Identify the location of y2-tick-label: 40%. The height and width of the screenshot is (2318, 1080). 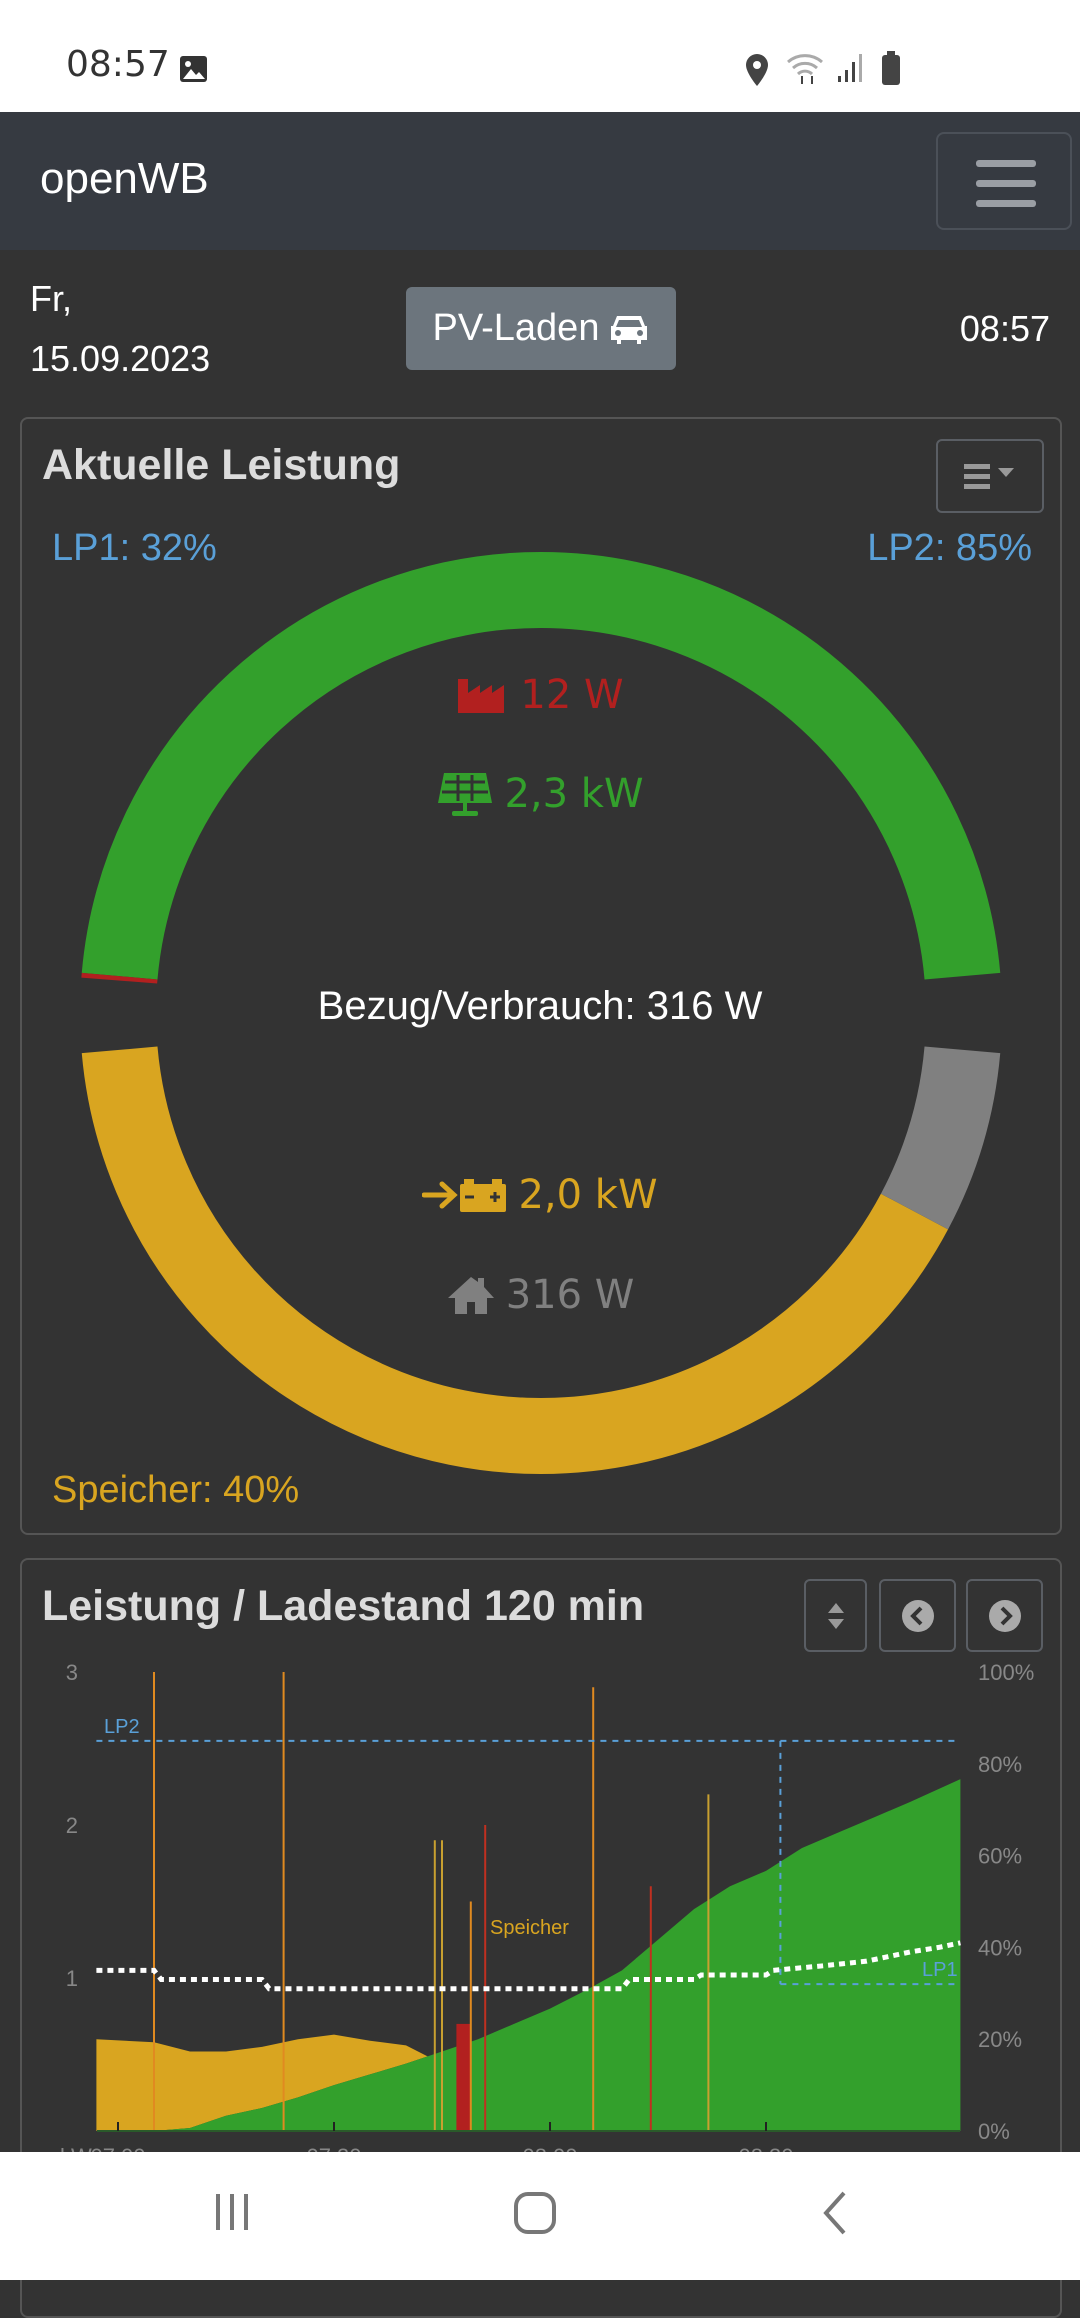
(1000, 1947).